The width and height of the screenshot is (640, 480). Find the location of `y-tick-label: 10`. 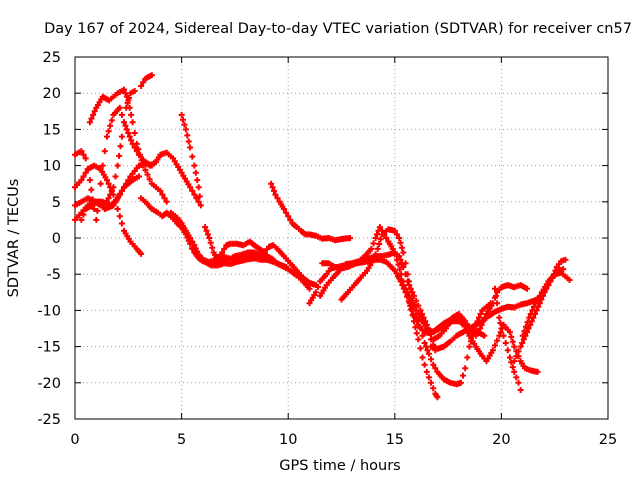

y-tick-label: 10 is located at coordinates (52, 167).